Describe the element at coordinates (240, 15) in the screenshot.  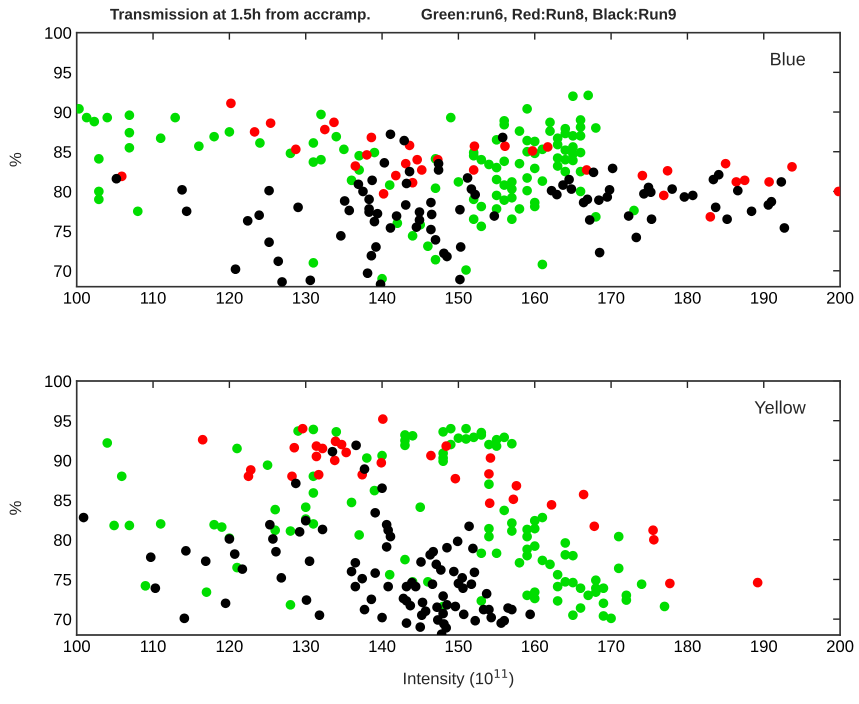
I see `chart-title: Transmission at 1.5h from accramp.` at that location.